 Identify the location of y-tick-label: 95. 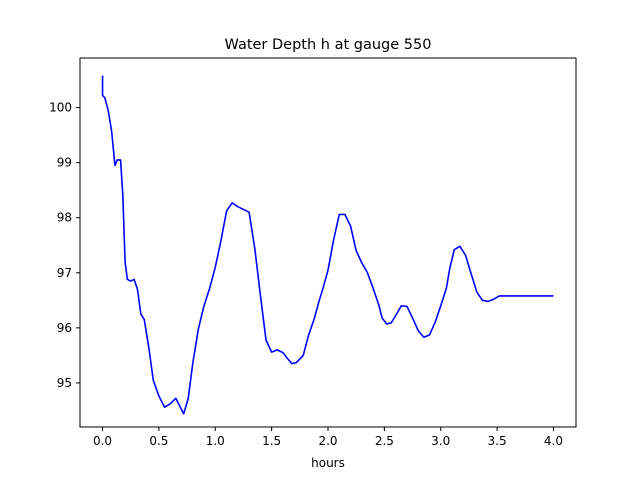
(64, 383).